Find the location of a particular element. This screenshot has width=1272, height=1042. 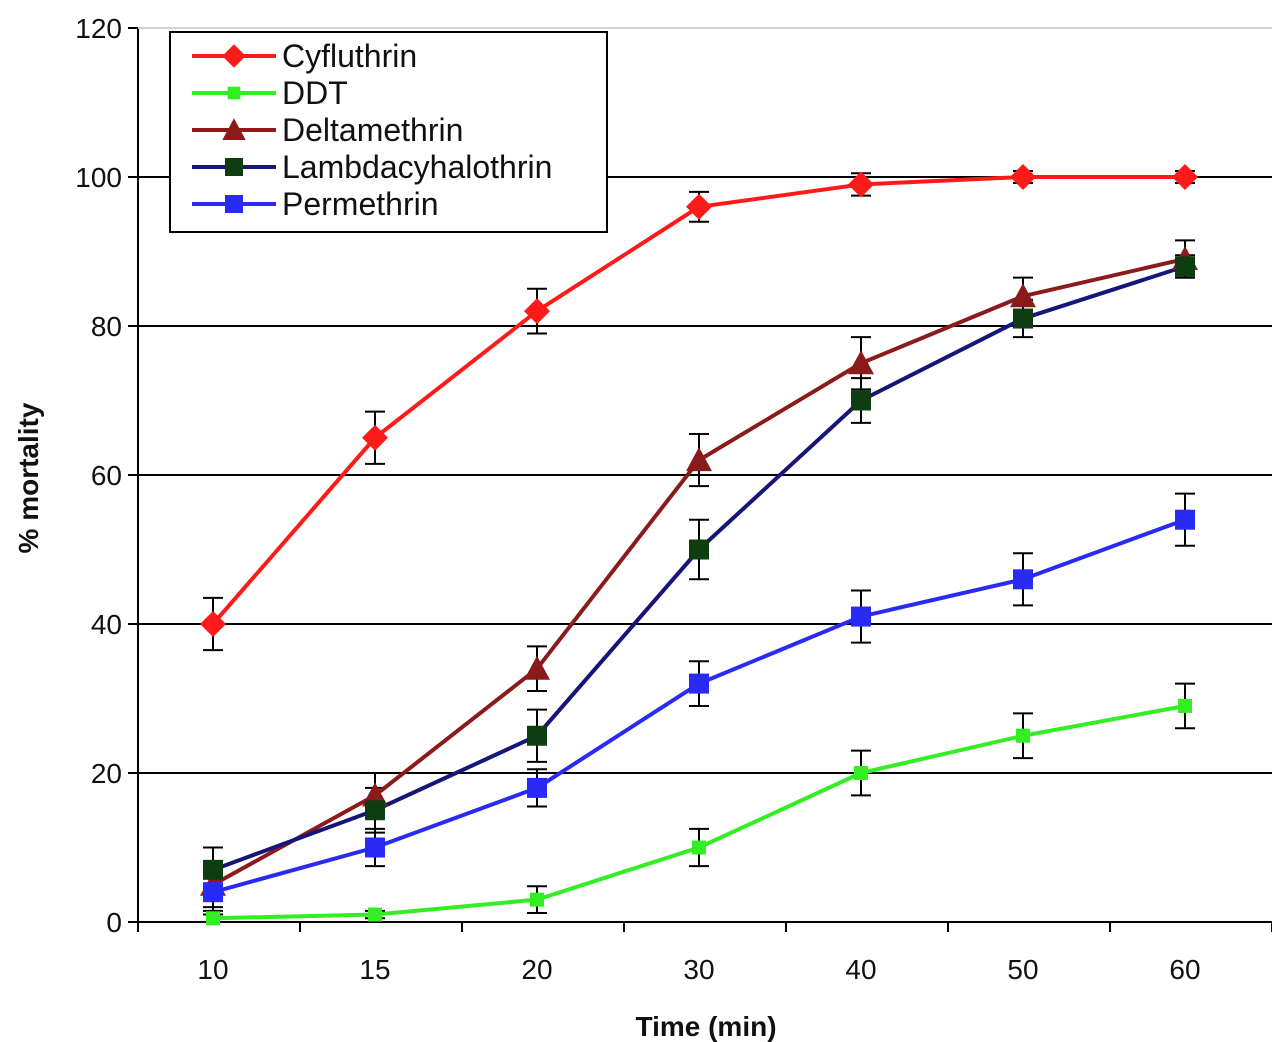

legend-label: DDT is located at coordinates (315, 93).